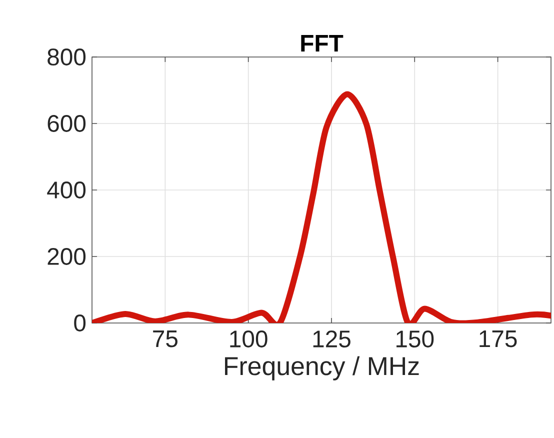 The height and width of the screenshot is (438, 554). I want to click on x-tick-label: 75, so click(165, 339).